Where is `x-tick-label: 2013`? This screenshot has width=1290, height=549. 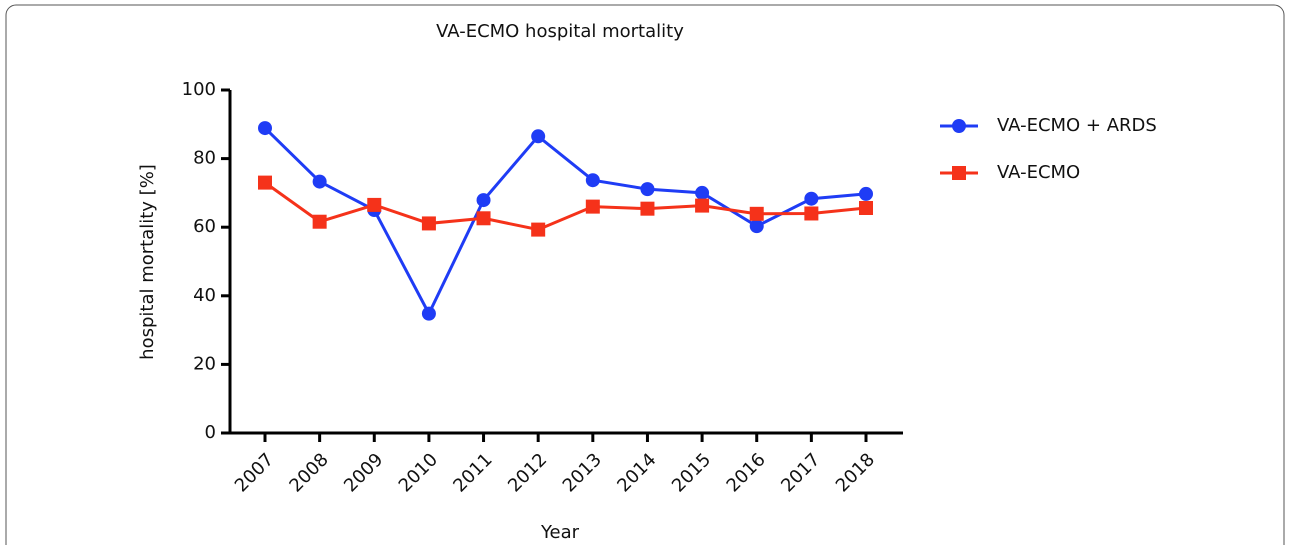
x-tick-label: 2013 is located at coordinates (582, 472).